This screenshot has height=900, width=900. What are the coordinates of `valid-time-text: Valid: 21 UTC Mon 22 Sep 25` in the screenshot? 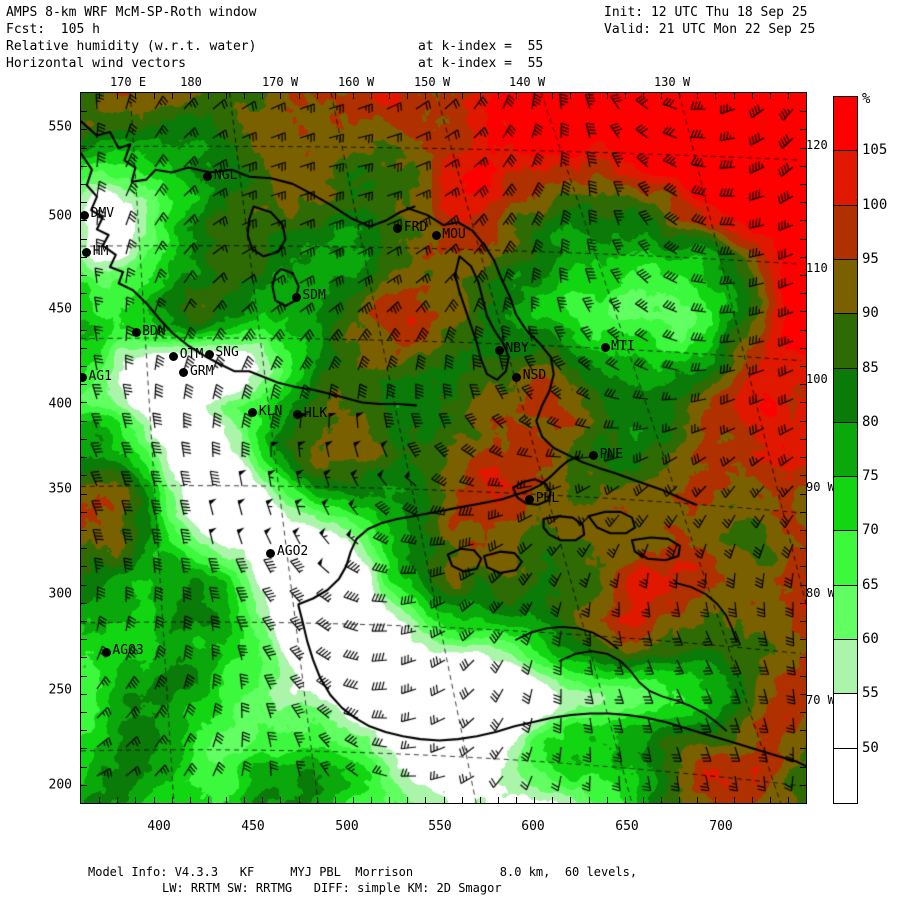 It's located at (710, 29).